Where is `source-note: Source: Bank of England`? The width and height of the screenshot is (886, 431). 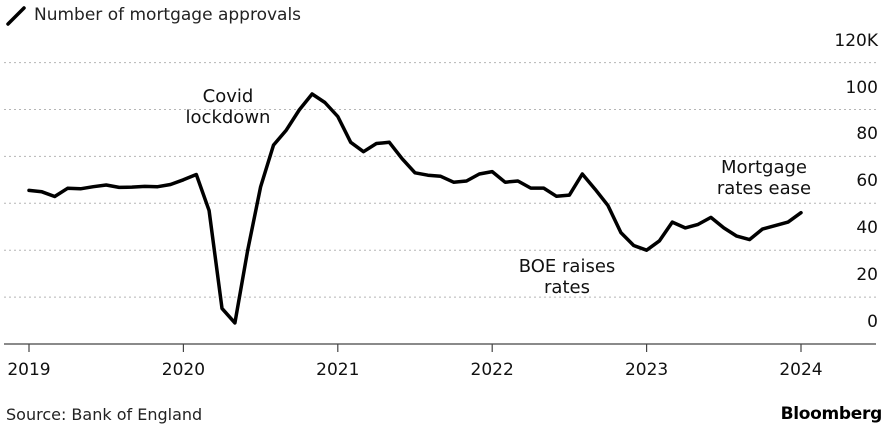 source-note: Source: Bank of England is located at coordinates (104, 414).